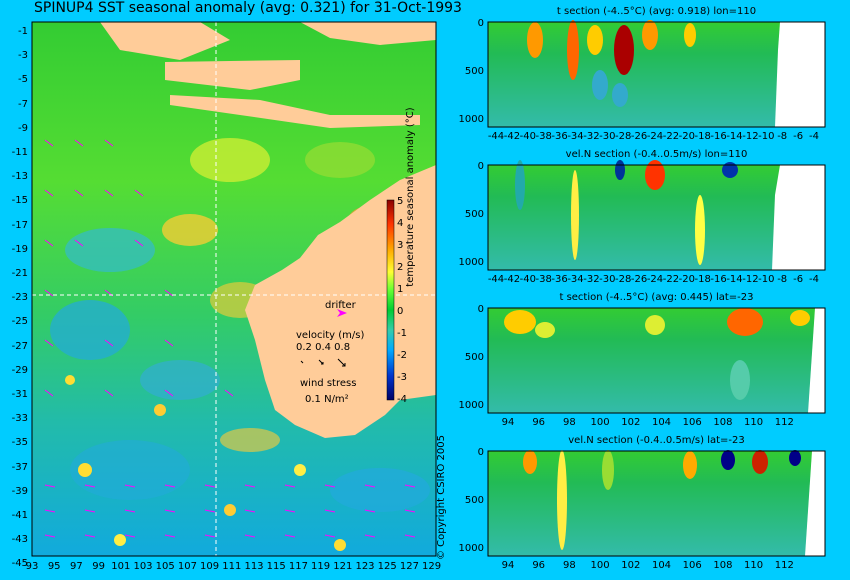  I want to click on lon-tick-label: 95, so click(54, 566).